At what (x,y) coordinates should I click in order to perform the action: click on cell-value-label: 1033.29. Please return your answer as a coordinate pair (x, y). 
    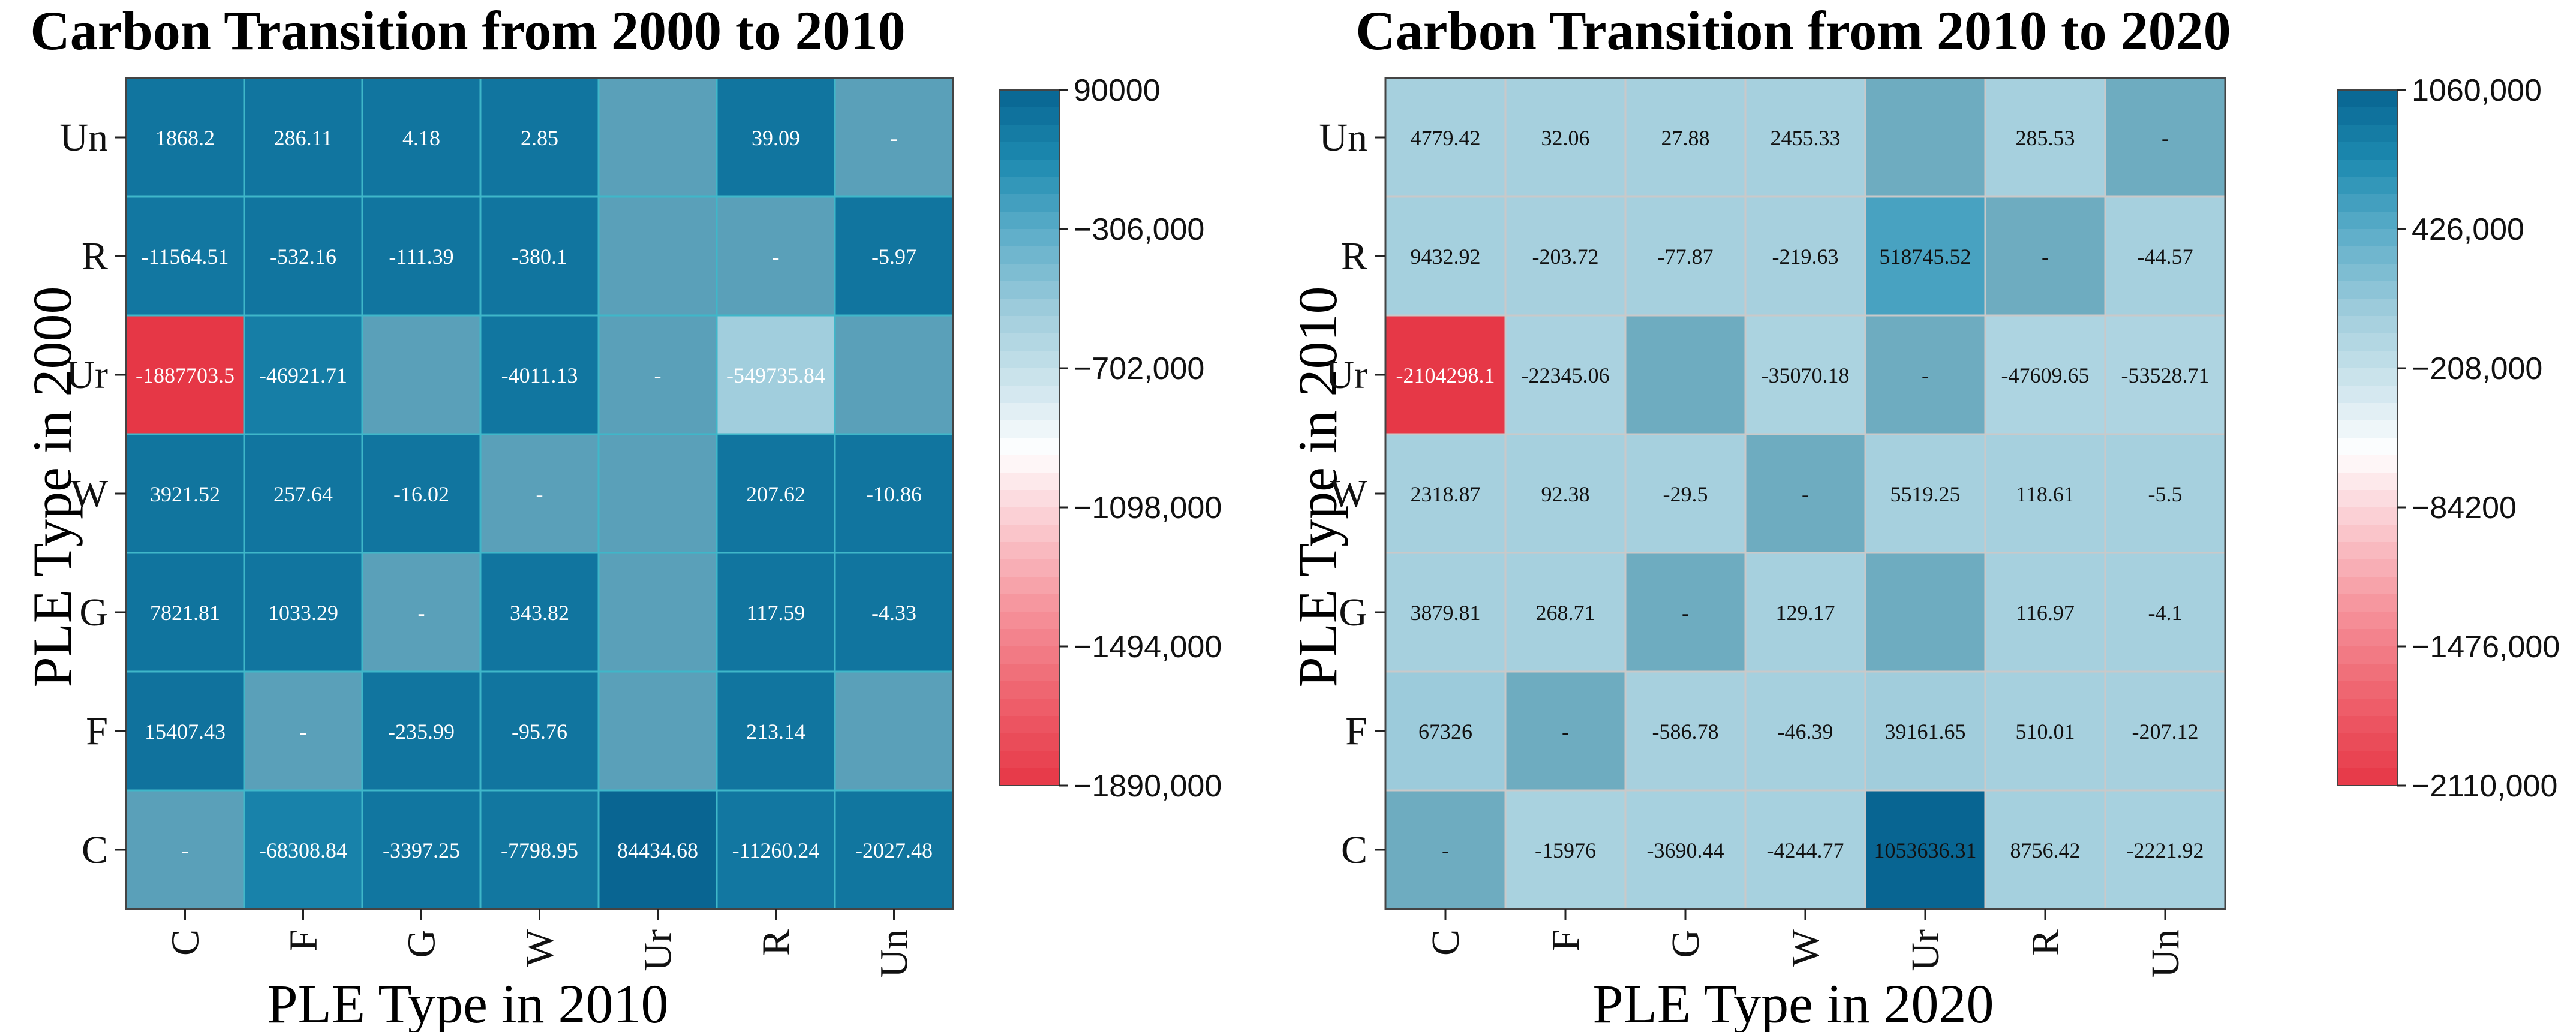
    Looking at the image, I should click on (303, 613).